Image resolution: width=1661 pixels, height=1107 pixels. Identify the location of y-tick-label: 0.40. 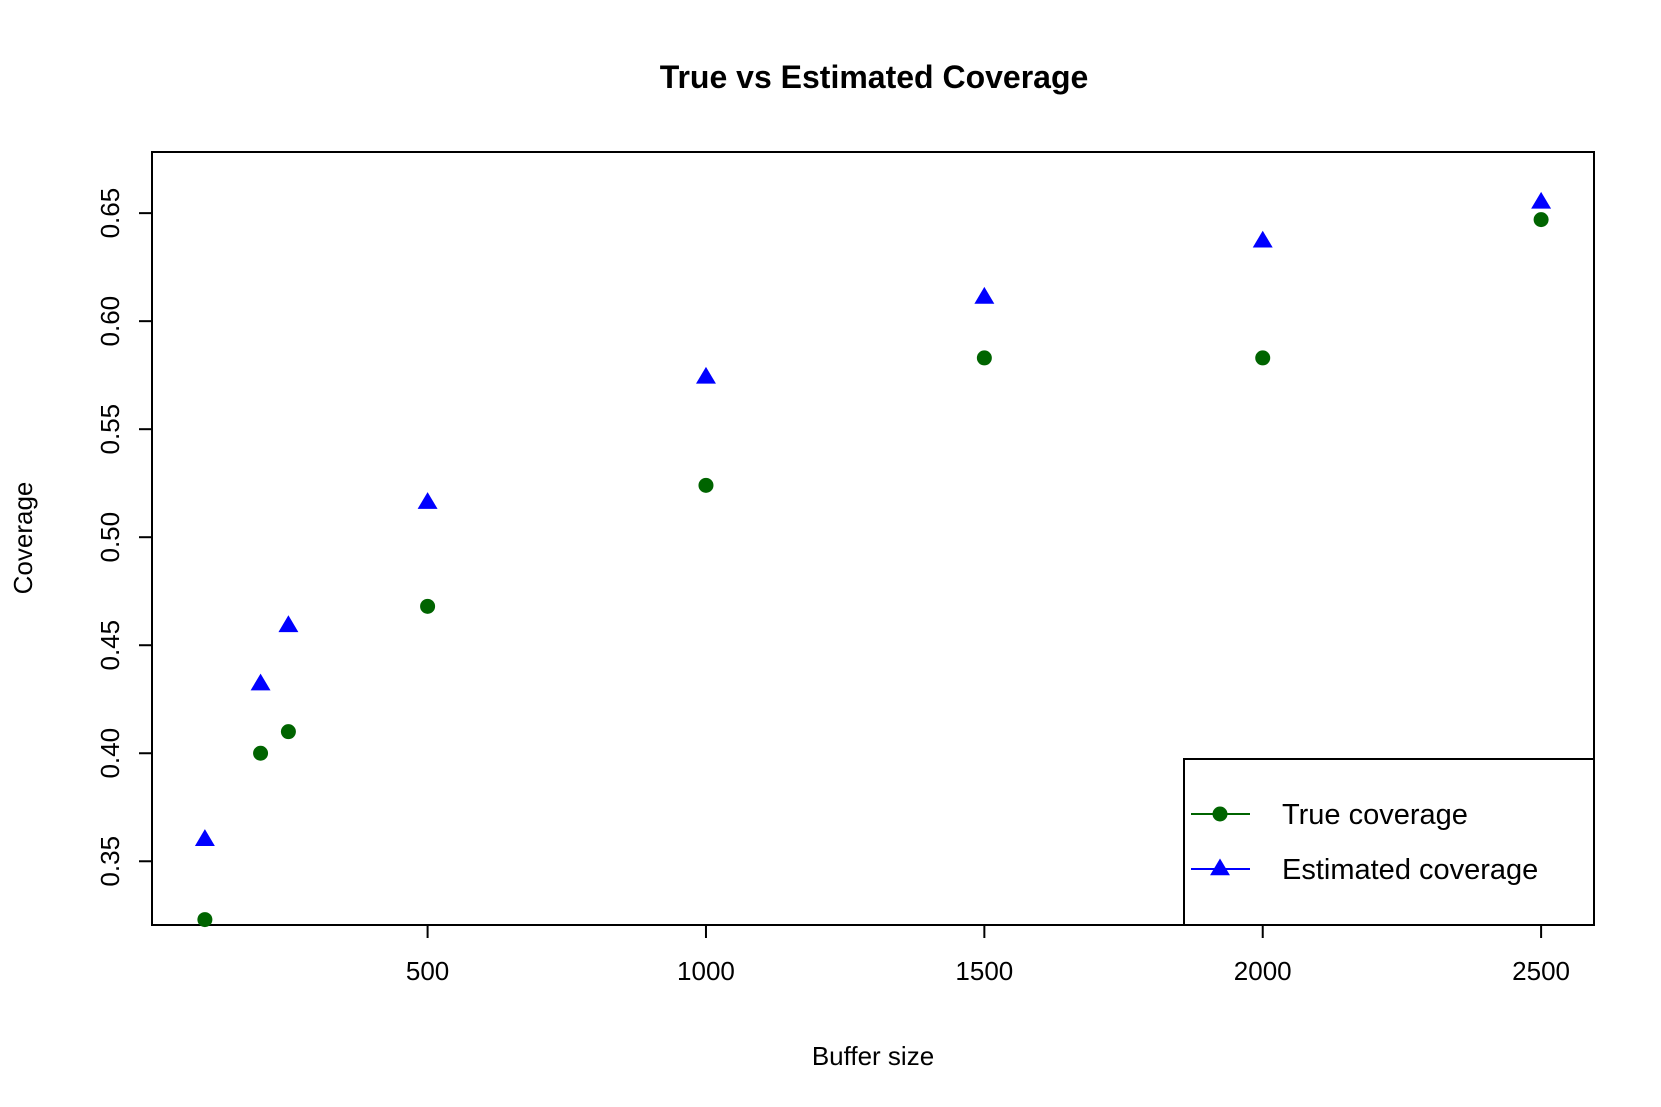
(110, 753).